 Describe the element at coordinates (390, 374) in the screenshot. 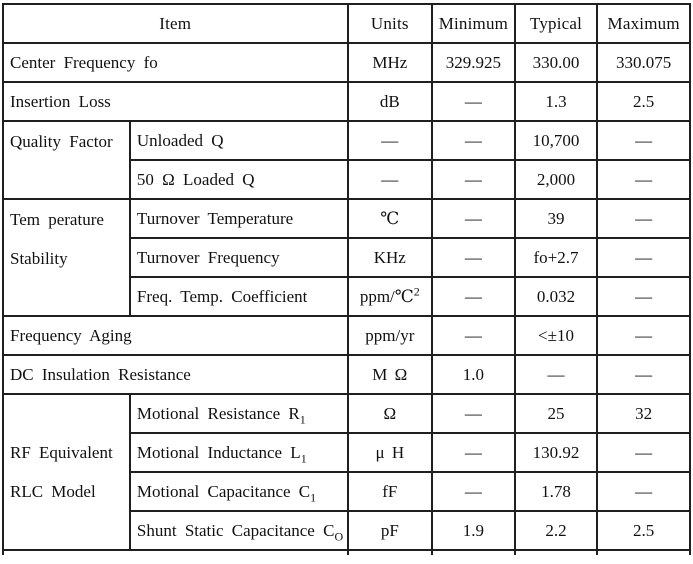

I see `units-cell: M Ω` at that location.